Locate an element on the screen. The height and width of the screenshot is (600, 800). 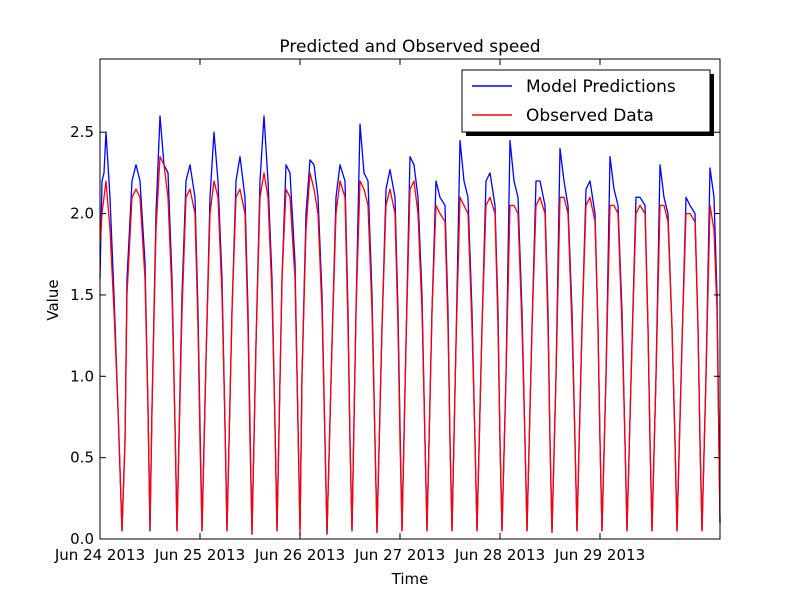
y-tick-label: 1.0 is located at coordinates (82, 376).